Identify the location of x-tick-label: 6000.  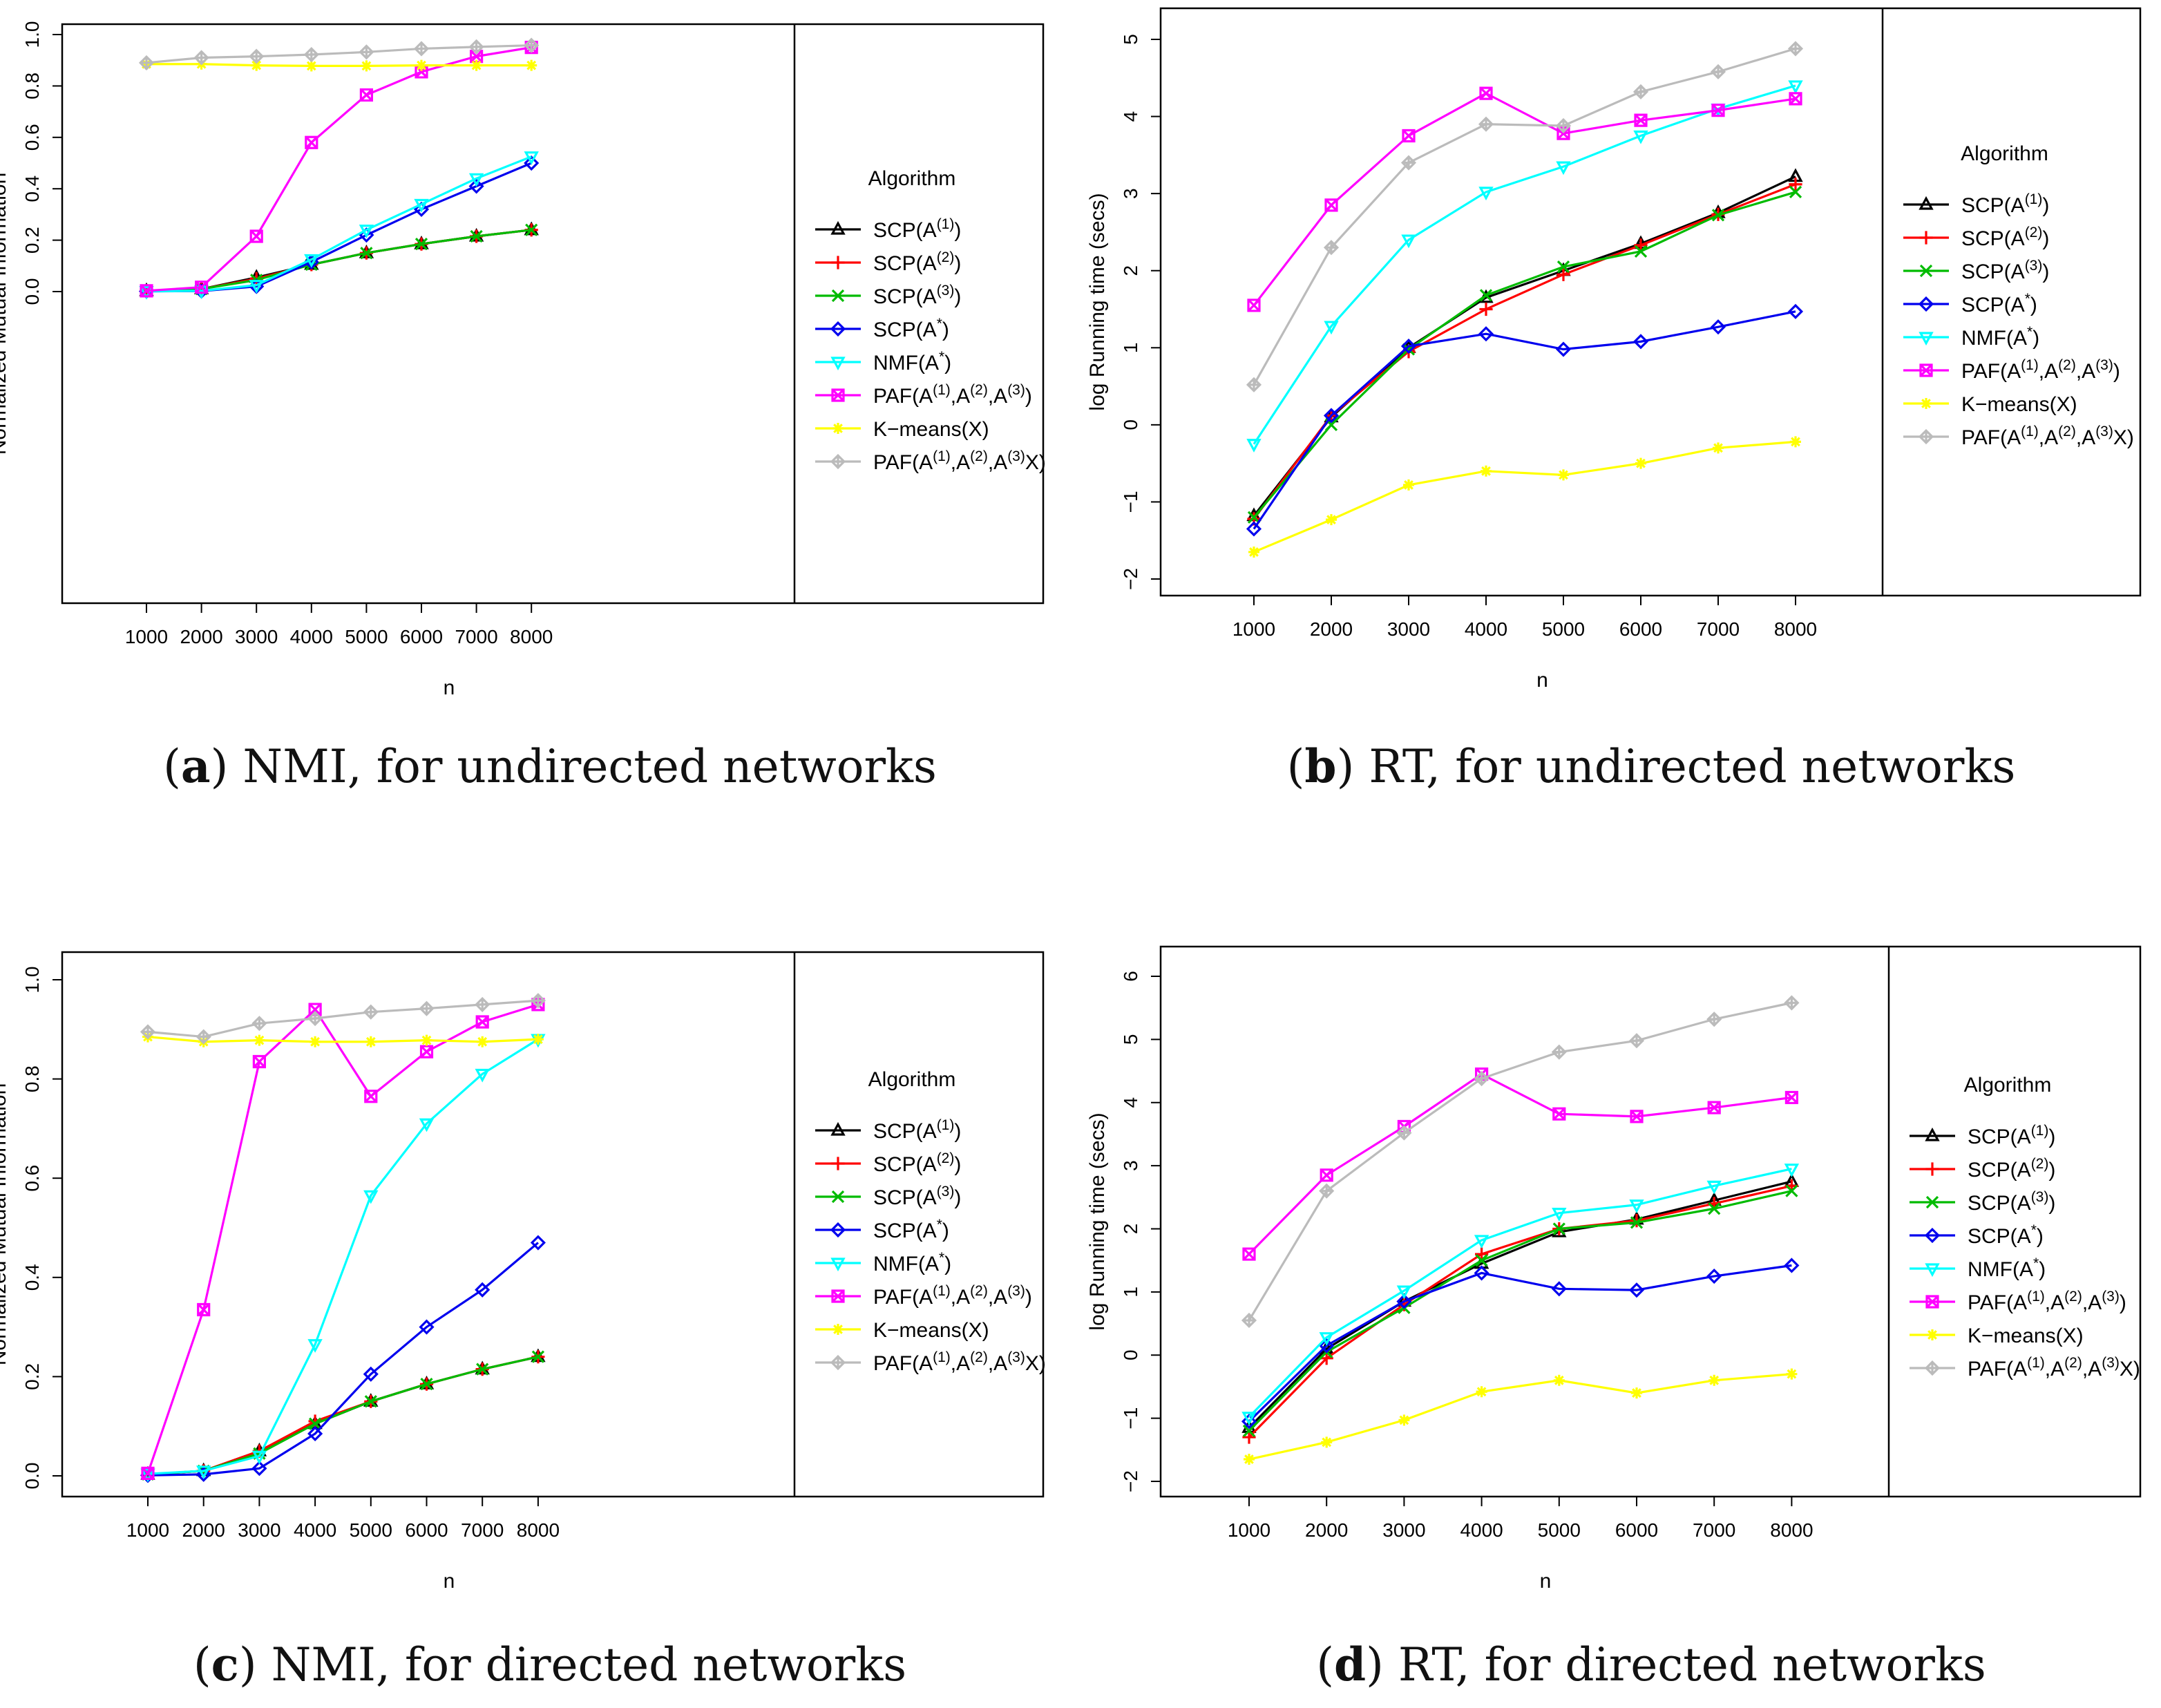
(422, 636).